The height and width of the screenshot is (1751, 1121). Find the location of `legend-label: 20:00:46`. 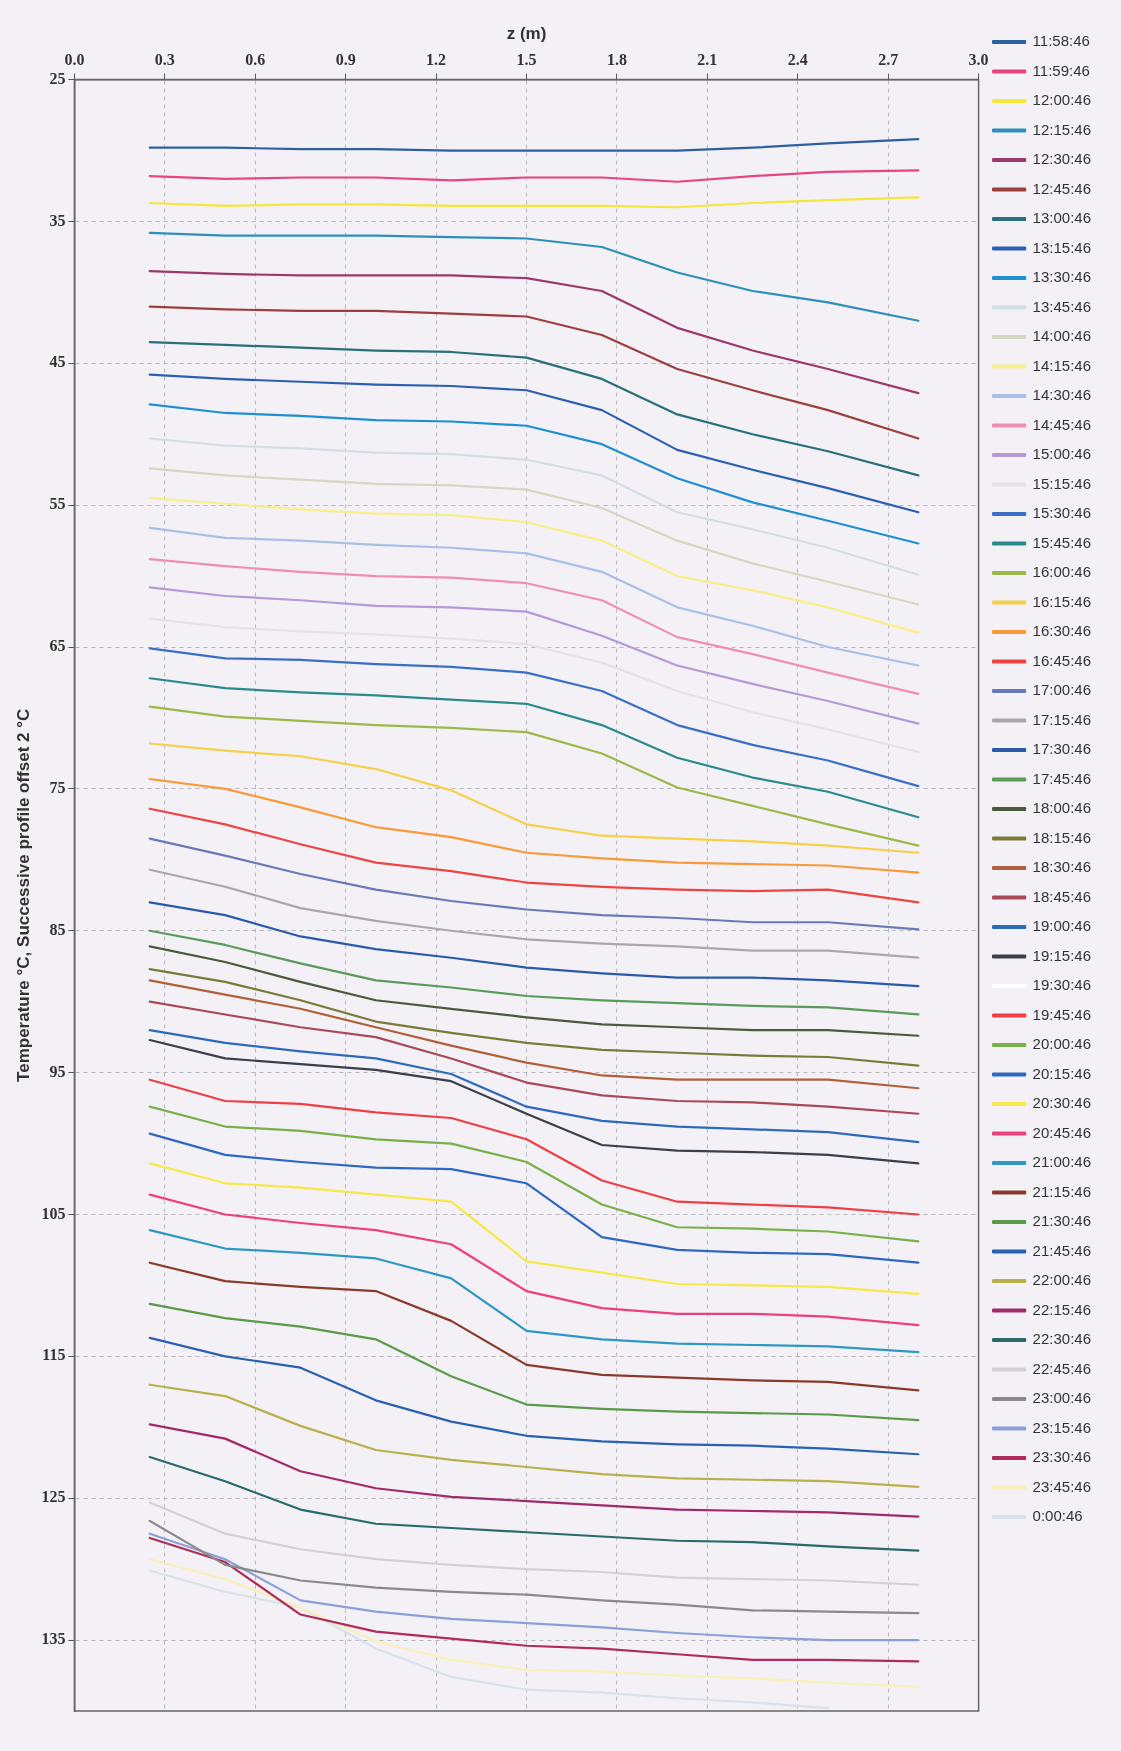

legend-label: 20:00:46 is located at coordinates (1061, 1044).